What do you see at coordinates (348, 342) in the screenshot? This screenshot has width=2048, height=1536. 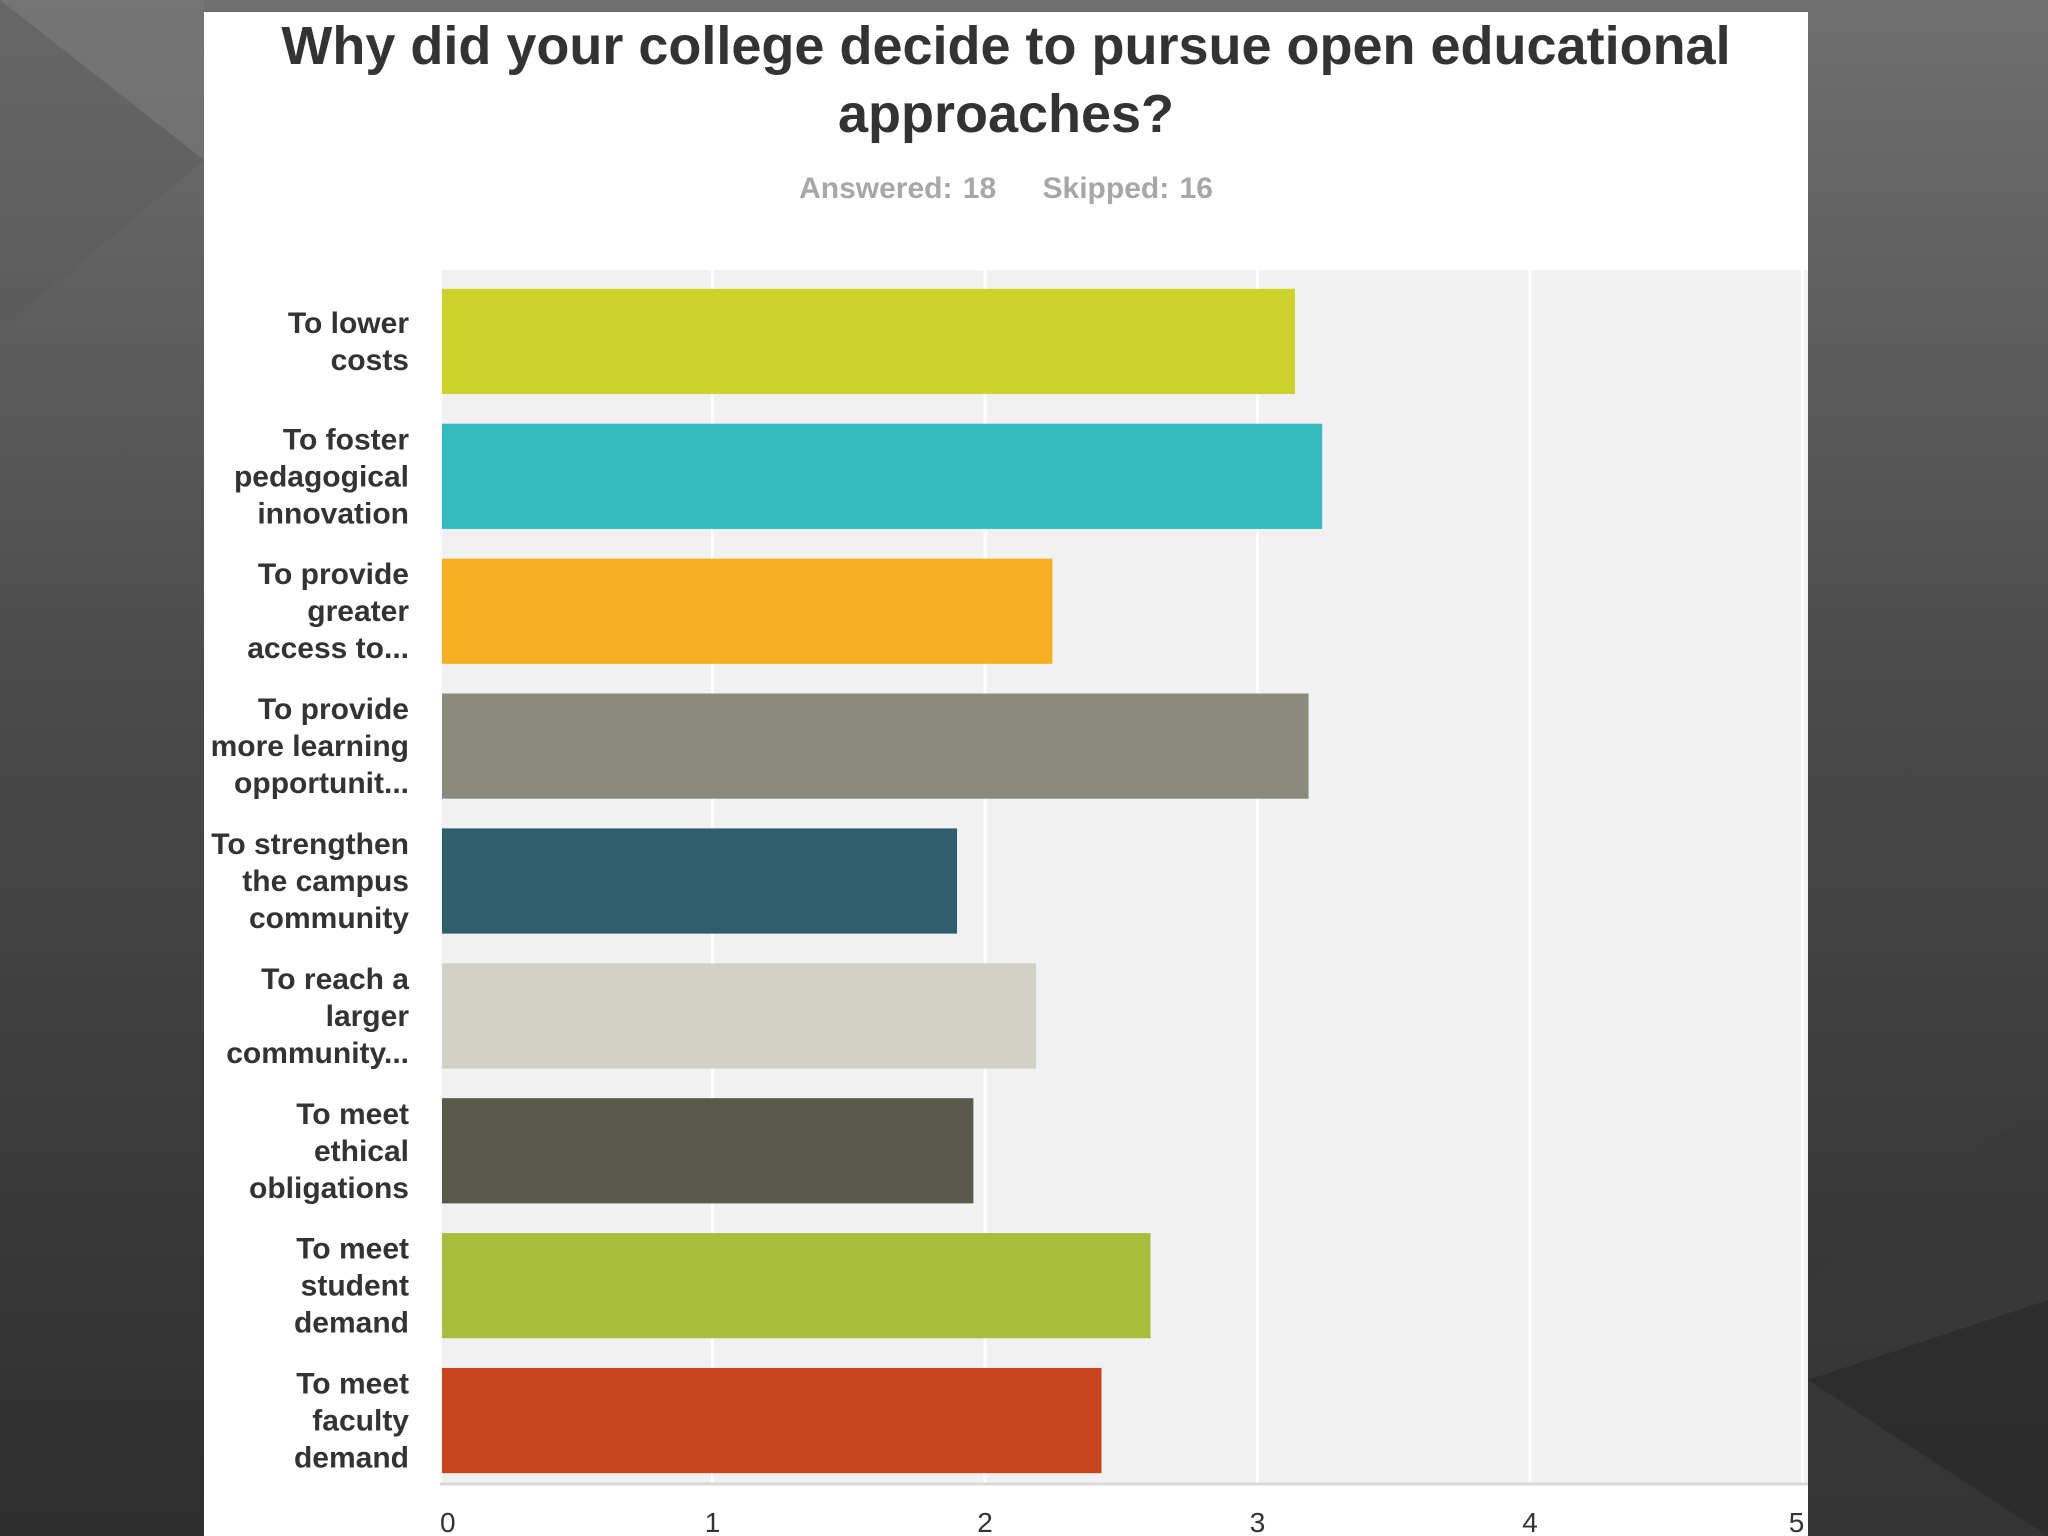 I see `category-label: To lower costs` at bounding box center [348, 342].